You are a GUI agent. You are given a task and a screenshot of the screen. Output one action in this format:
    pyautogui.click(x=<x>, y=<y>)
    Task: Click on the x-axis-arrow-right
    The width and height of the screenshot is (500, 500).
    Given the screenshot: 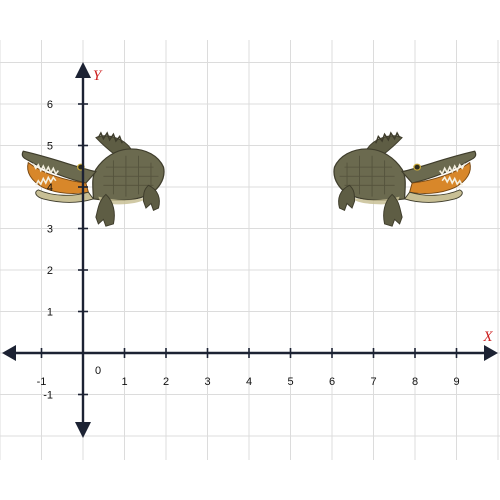 What is the action you would take?
    pyautogui.click(x=491, y=353)
    